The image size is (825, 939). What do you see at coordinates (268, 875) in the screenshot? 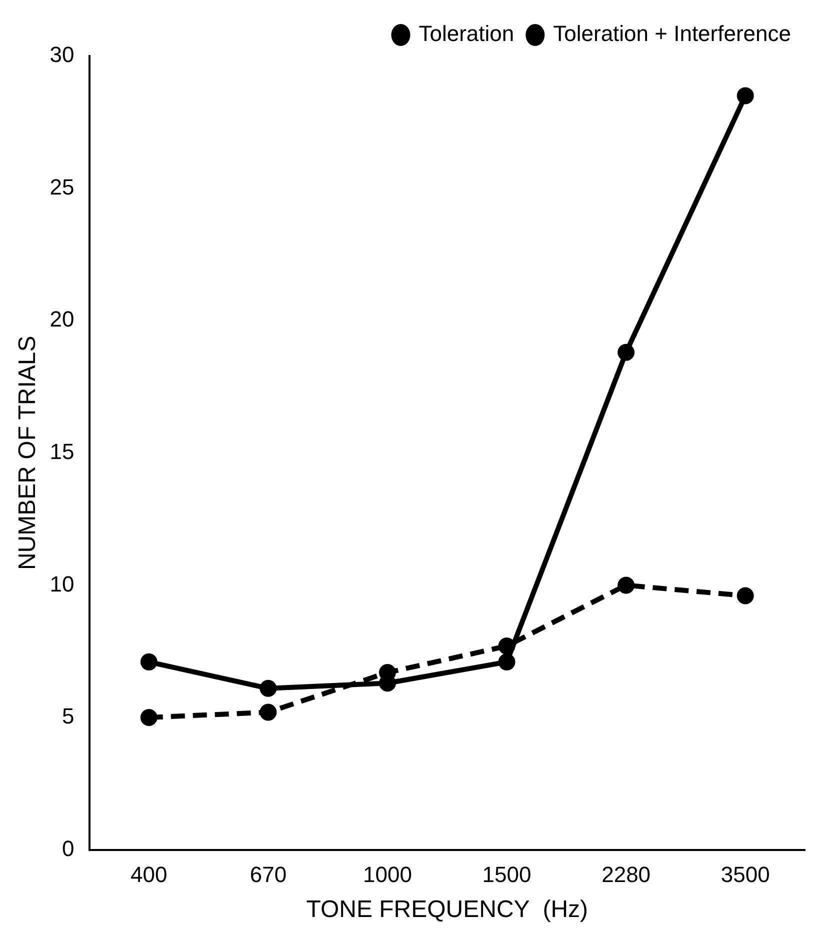
I see `x-tick-label: 670` at bounding box center [268, 875].